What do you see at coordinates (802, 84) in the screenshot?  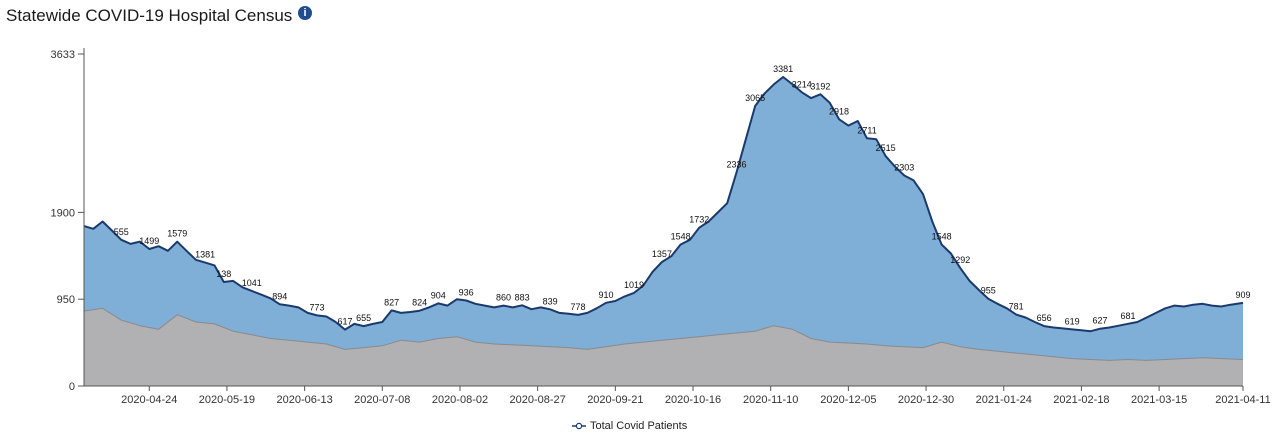 I see `data-label: 3214` at bounding box center [802, 84].